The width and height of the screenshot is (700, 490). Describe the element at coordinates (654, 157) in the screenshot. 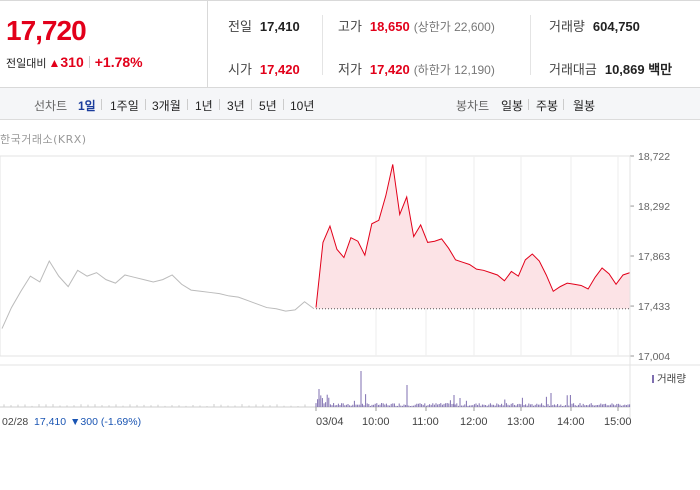

I see `y-tick-label: 18,722` at that location.